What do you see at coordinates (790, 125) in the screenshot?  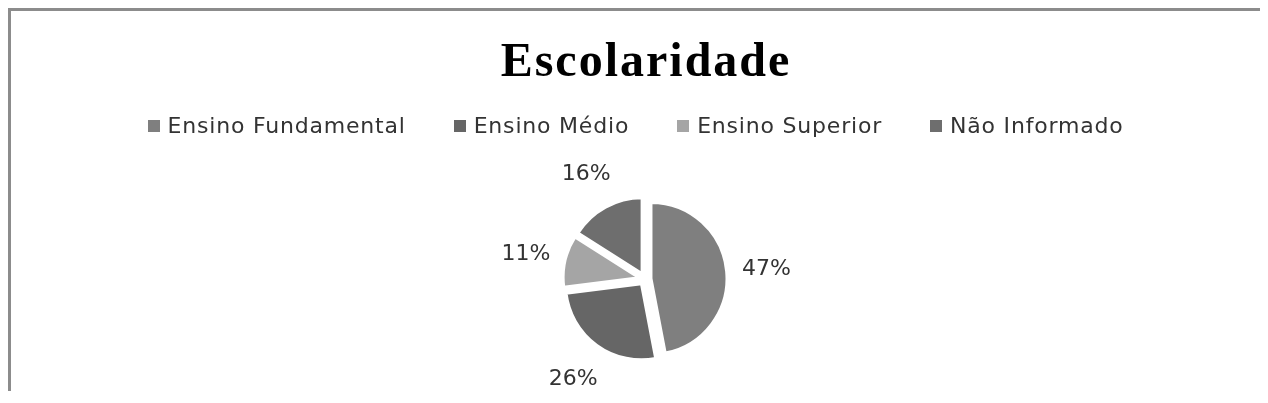 I see `legend-label: Ensino Superior` at bounding box center [790, 125].